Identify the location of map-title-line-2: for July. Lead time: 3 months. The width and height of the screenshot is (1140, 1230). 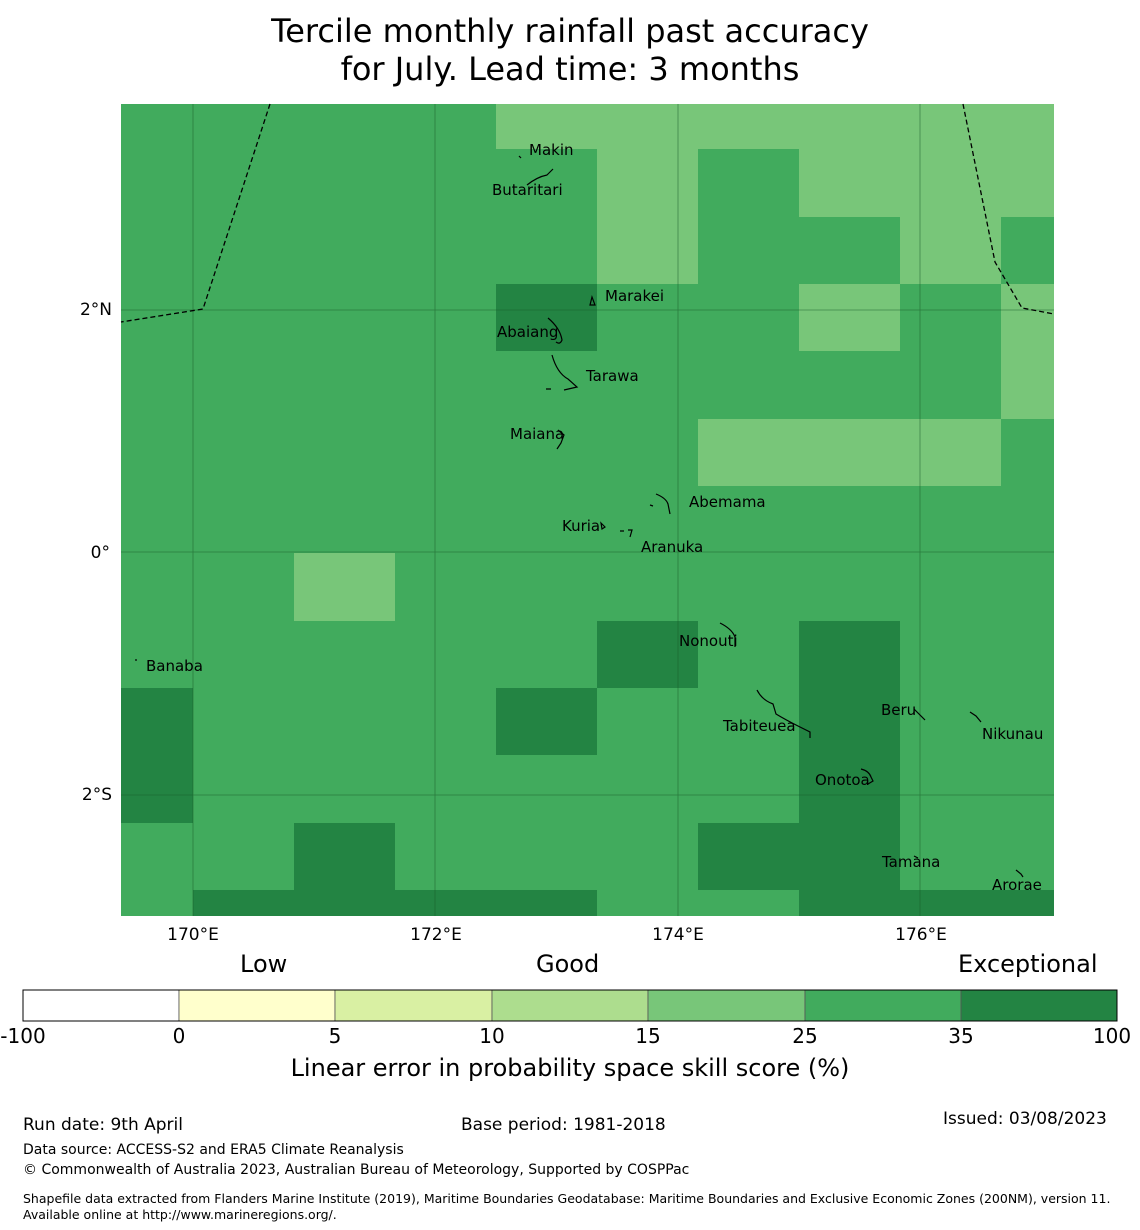
(570, 69).